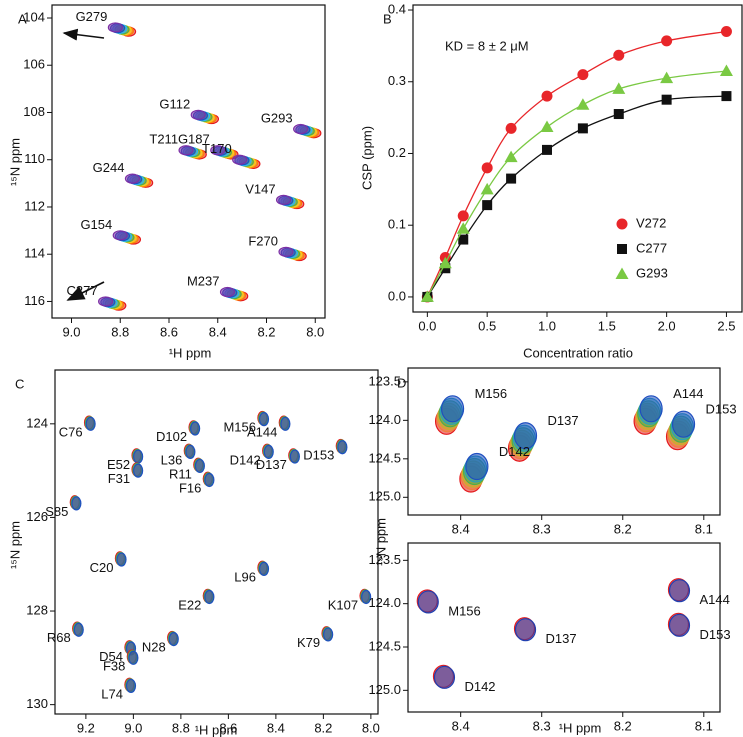 This screenshot has height=737, width=743. I want to click on x-tick-label: 8.0, so click(315, 331).